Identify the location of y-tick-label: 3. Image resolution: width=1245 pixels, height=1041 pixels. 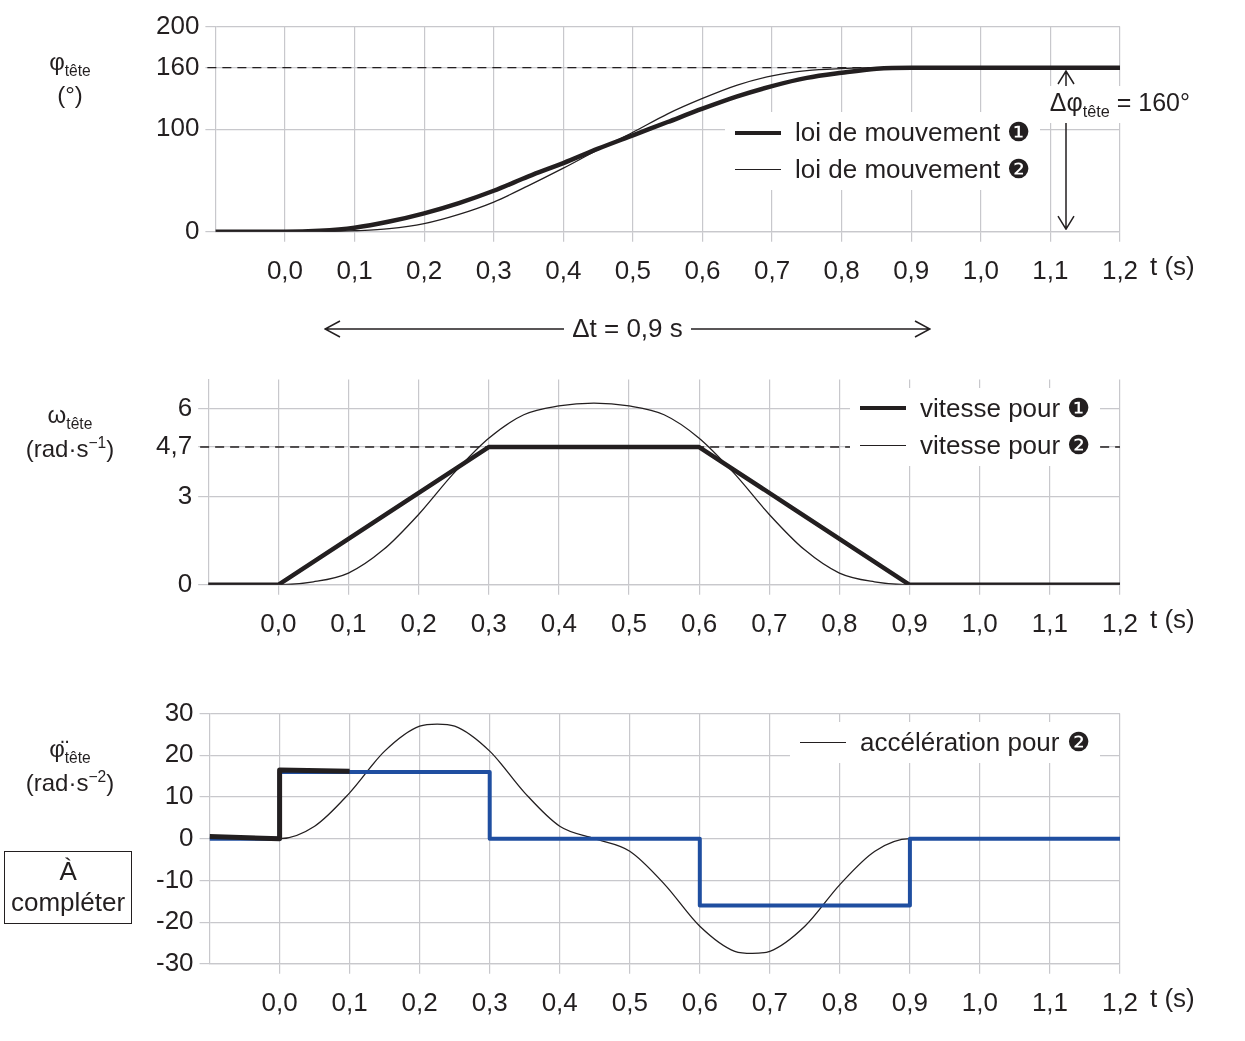
(185, 495).